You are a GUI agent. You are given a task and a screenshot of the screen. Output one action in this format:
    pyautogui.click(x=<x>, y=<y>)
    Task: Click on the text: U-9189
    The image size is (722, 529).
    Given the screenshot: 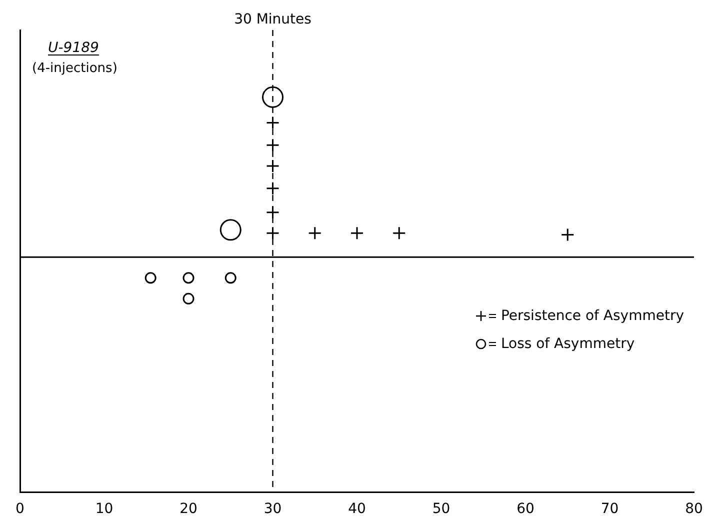 What is the action you would take?
    pyautogui.click(x=74, y=48)
    